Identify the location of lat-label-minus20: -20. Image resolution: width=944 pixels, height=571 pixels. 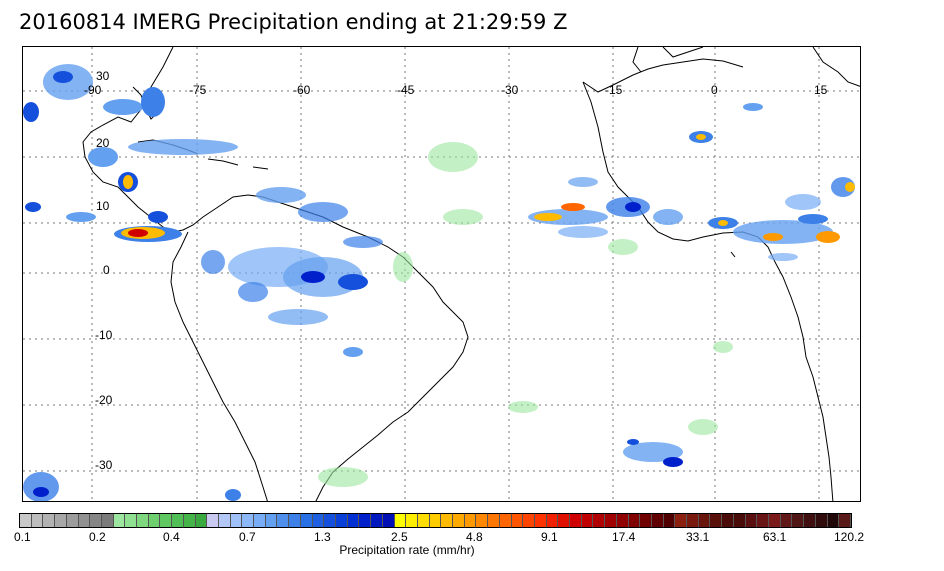
(104, 400).